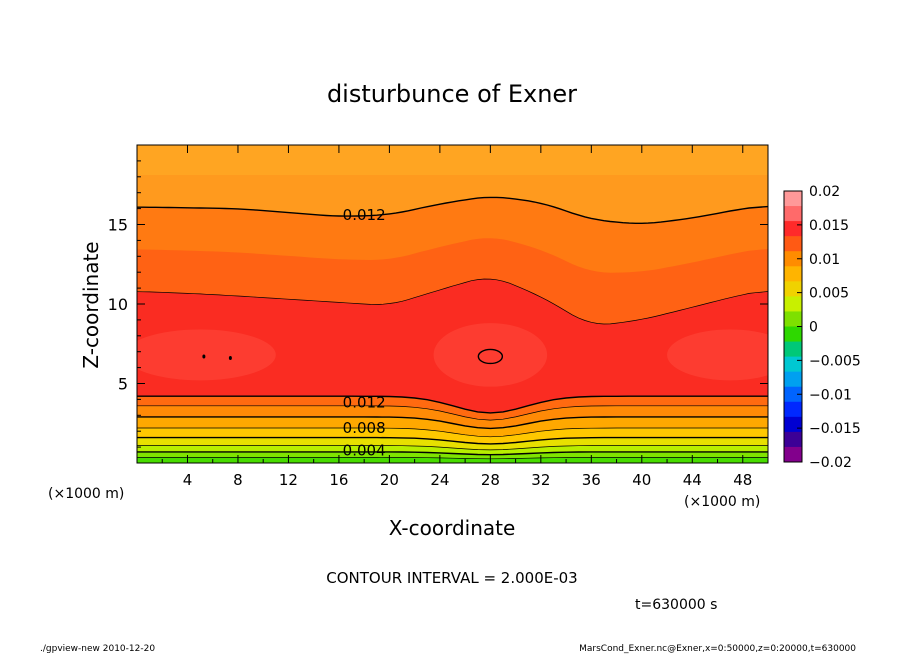 The height and width of the screenshot is (654, 904). What do you see at coordinates (742, 480) in the screenshot?
I see `x-tick-label-11: 48` at bounding box center [742, 480].